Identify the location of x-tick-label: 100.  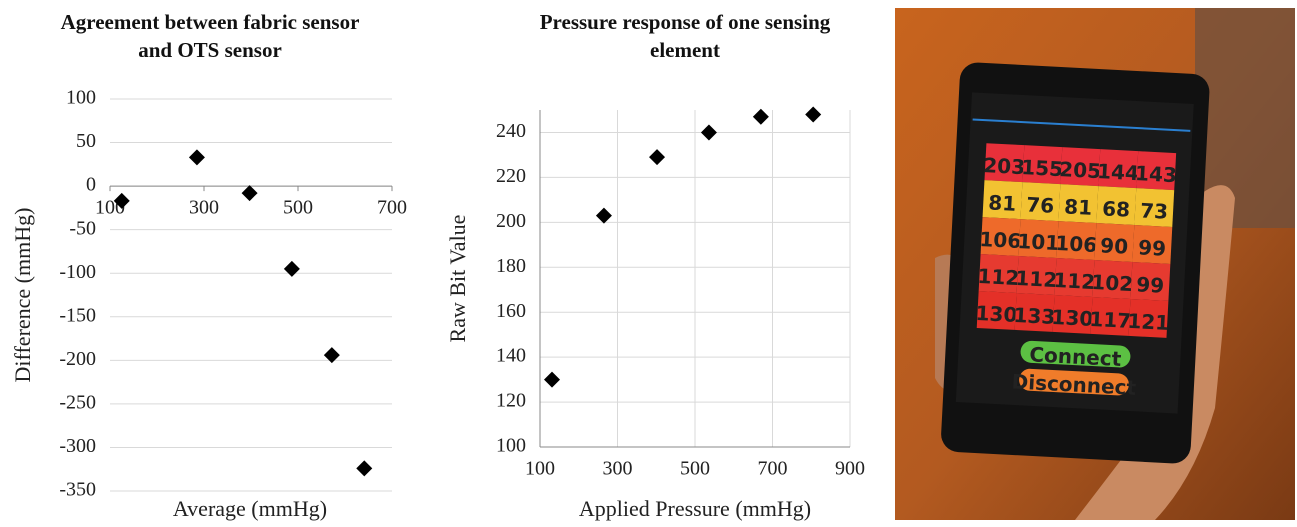
(540, 469).